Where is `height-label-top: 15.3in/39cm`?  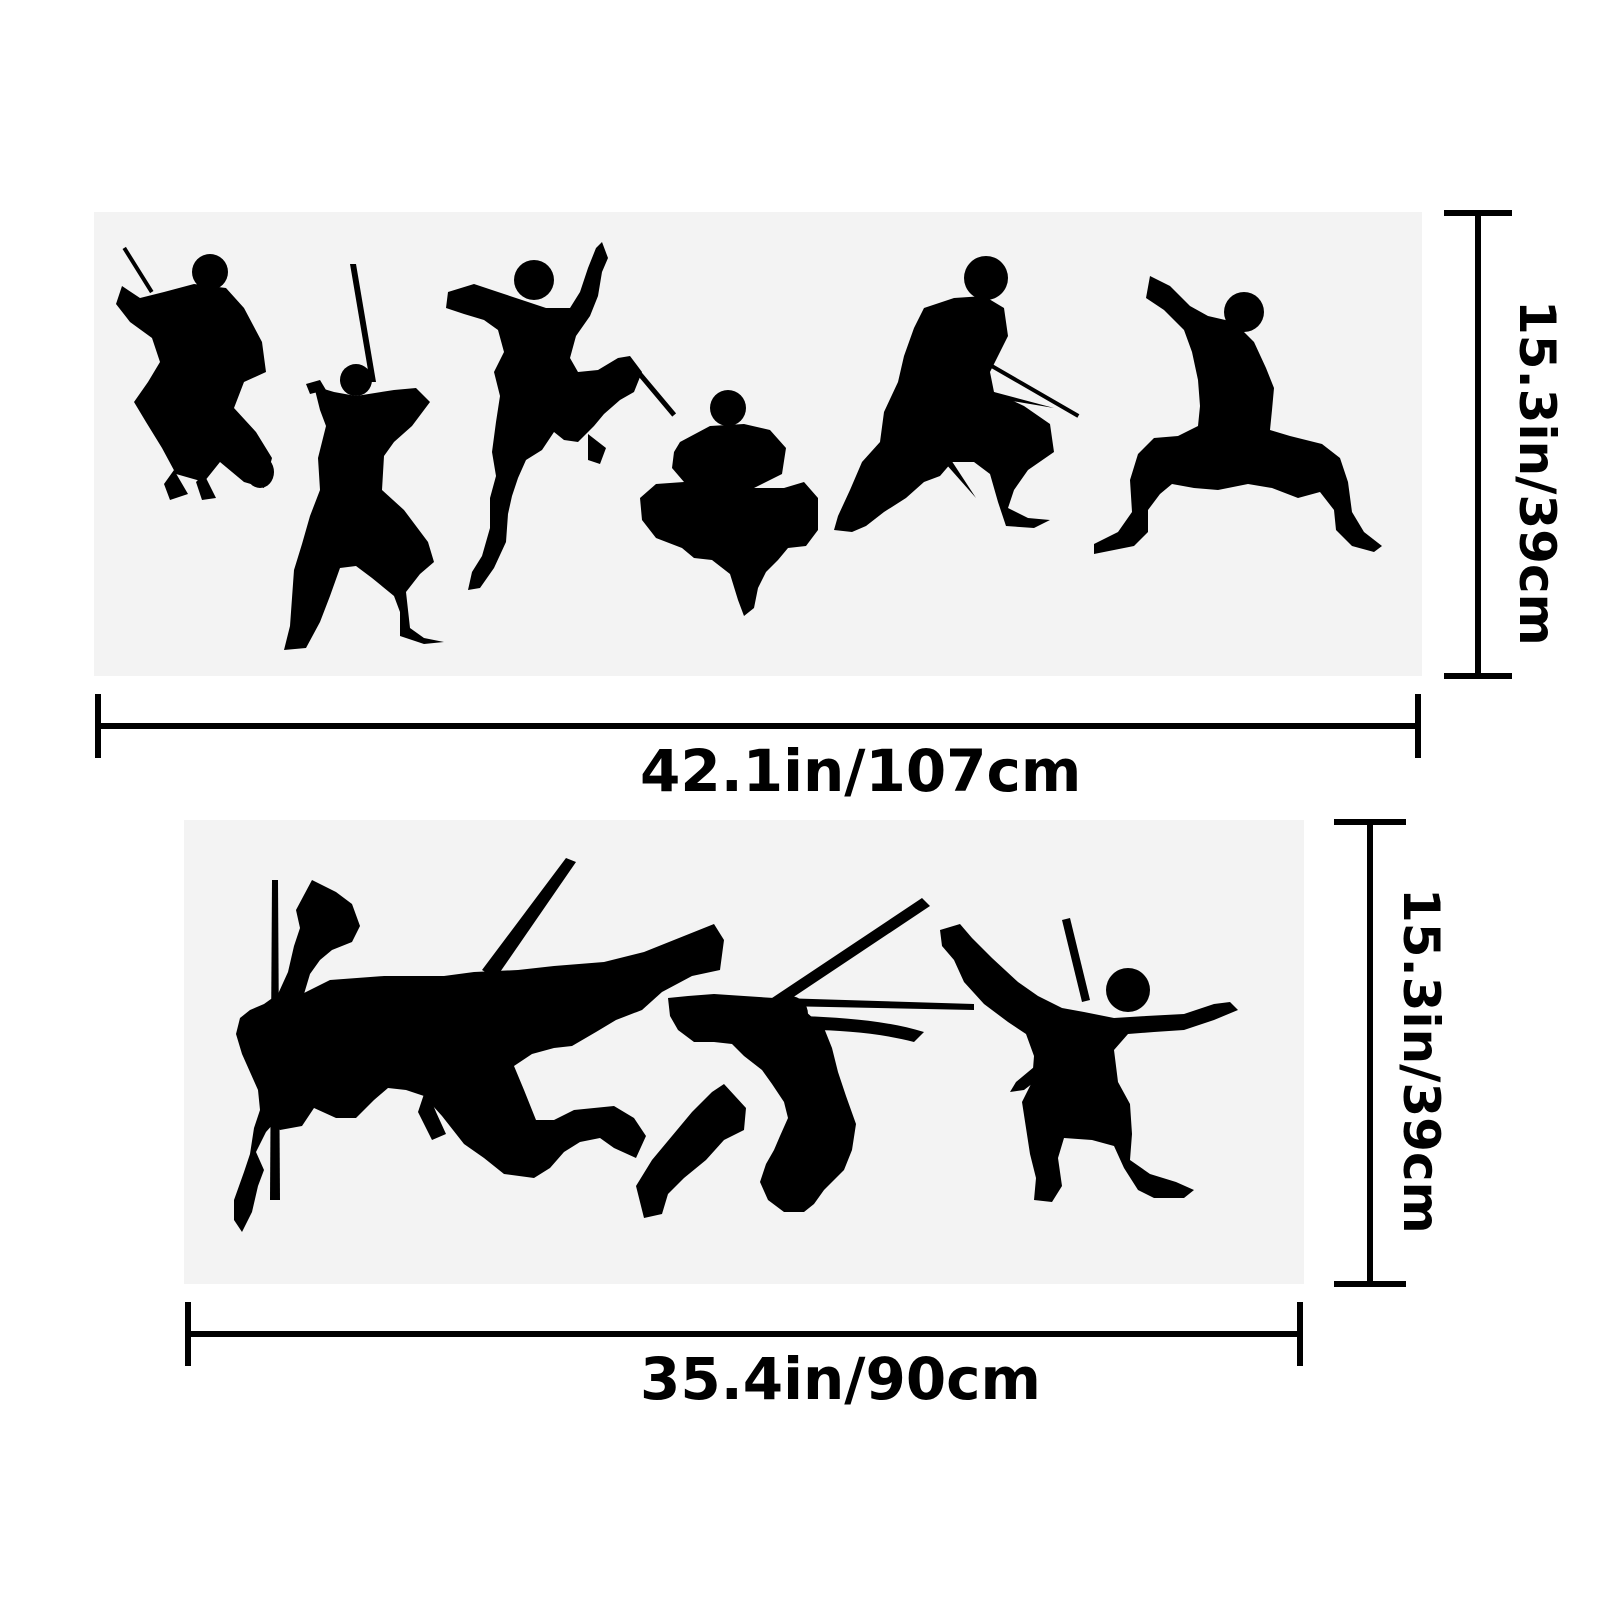 height-label-top: 15.3in/39cm is located at coordinates (1537, 473).